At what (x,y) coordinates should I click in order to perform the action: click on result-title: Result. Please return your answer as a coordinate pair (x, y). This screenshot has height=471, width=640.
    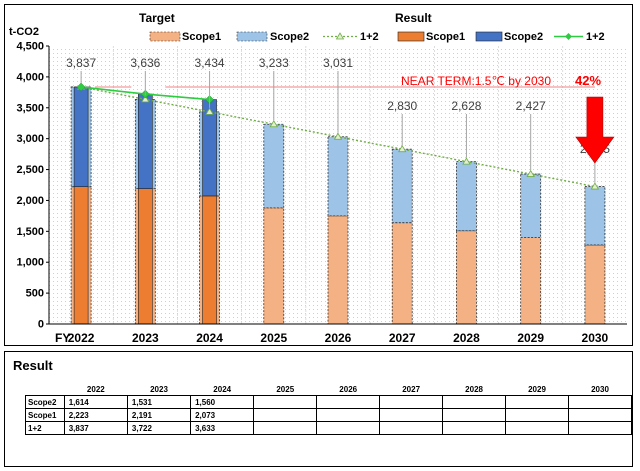
    Looking at the image, I should click on (33, 365).